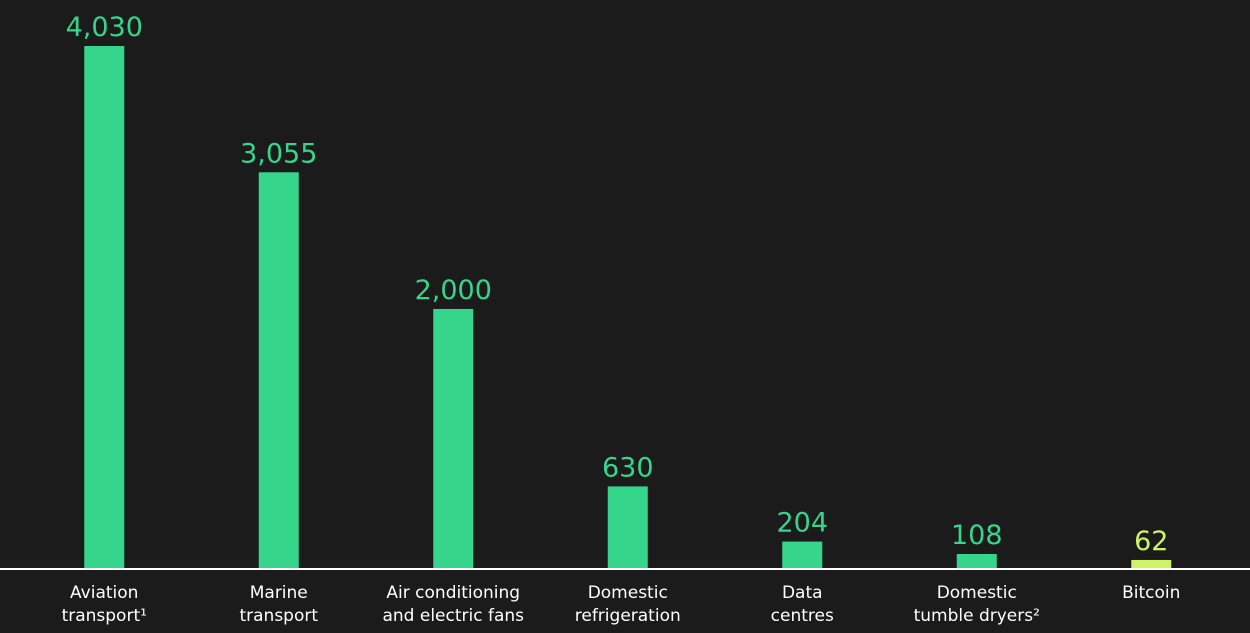 The width and height of the screenshot is (1250, 633). I want to click on value-label: 3,055, so click(278, 153).